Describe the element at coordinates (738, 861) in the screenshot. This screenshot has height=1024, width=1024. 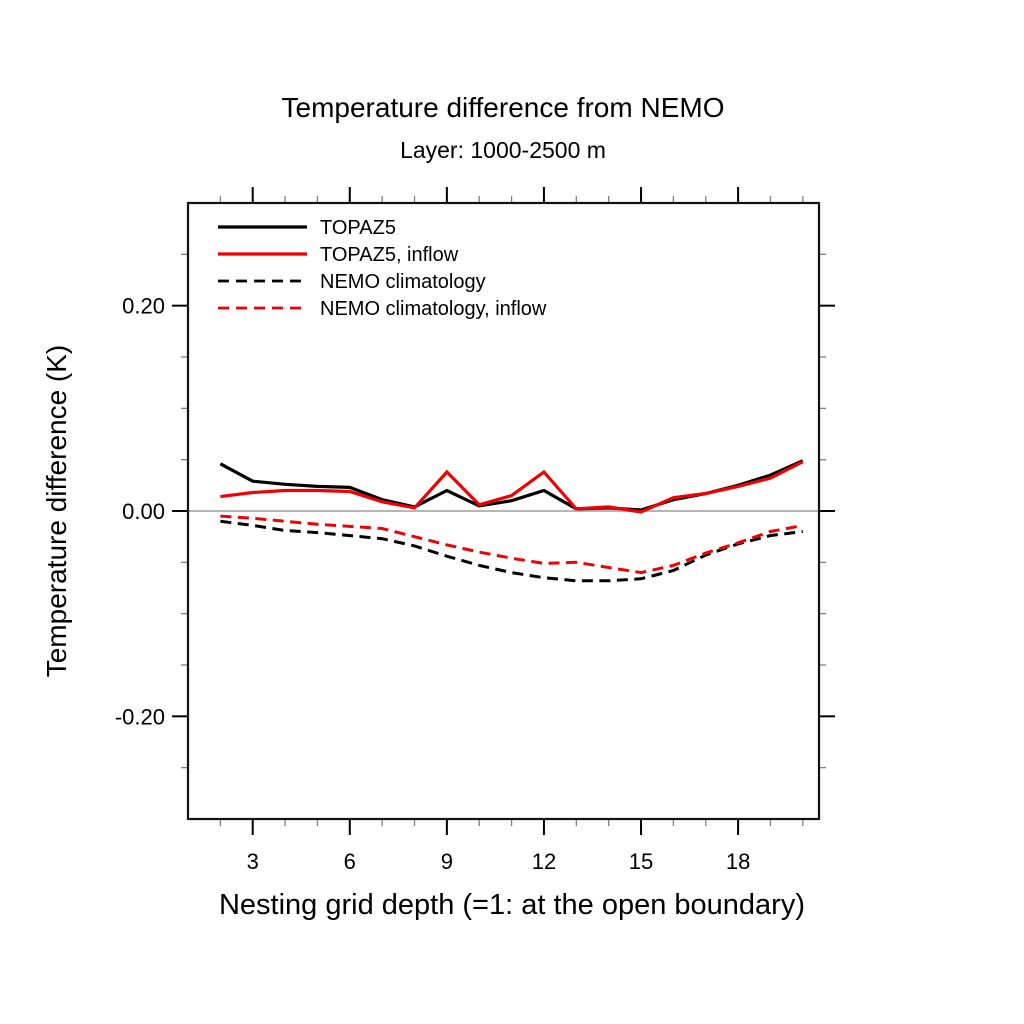
I see `x-tick-label: 18` at that location.